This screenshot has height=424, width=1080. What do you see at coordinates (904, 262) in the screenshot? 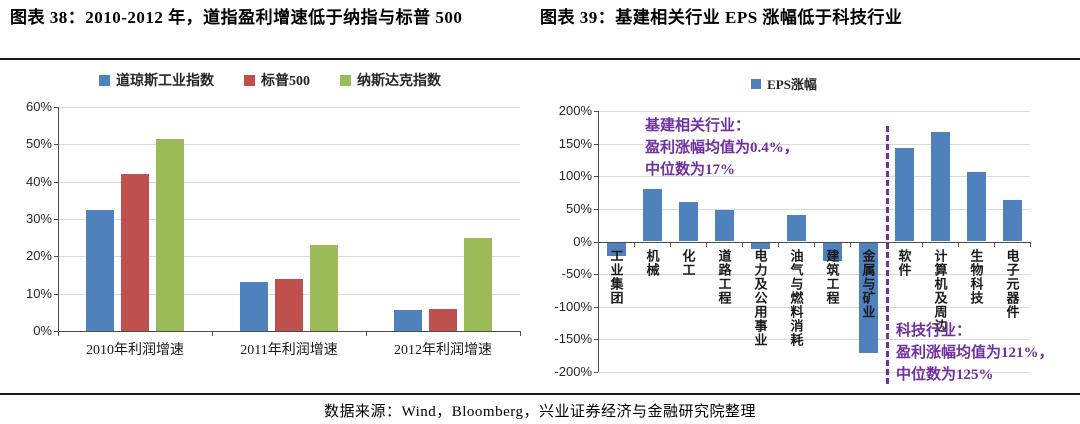
I see `x-category-label-text: 软件` at bounding box center [904, 262].